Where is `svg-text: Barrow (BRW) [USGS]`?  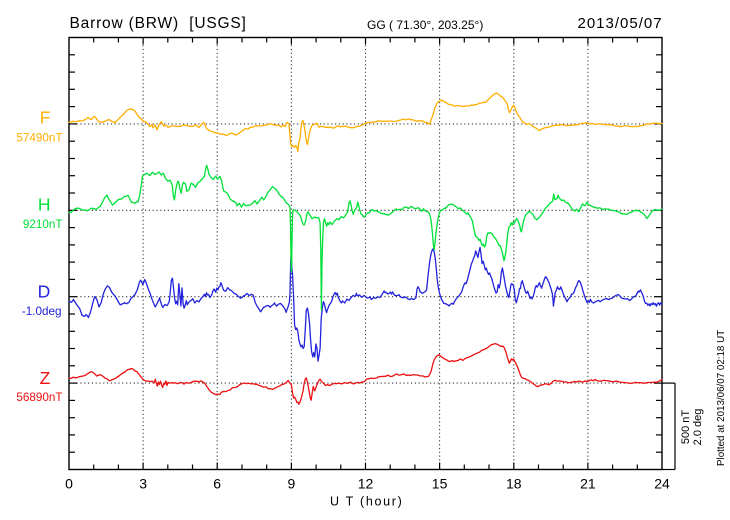
svg-text: Barrow (BRW) [USGS] is located at coordinates (158, 23).